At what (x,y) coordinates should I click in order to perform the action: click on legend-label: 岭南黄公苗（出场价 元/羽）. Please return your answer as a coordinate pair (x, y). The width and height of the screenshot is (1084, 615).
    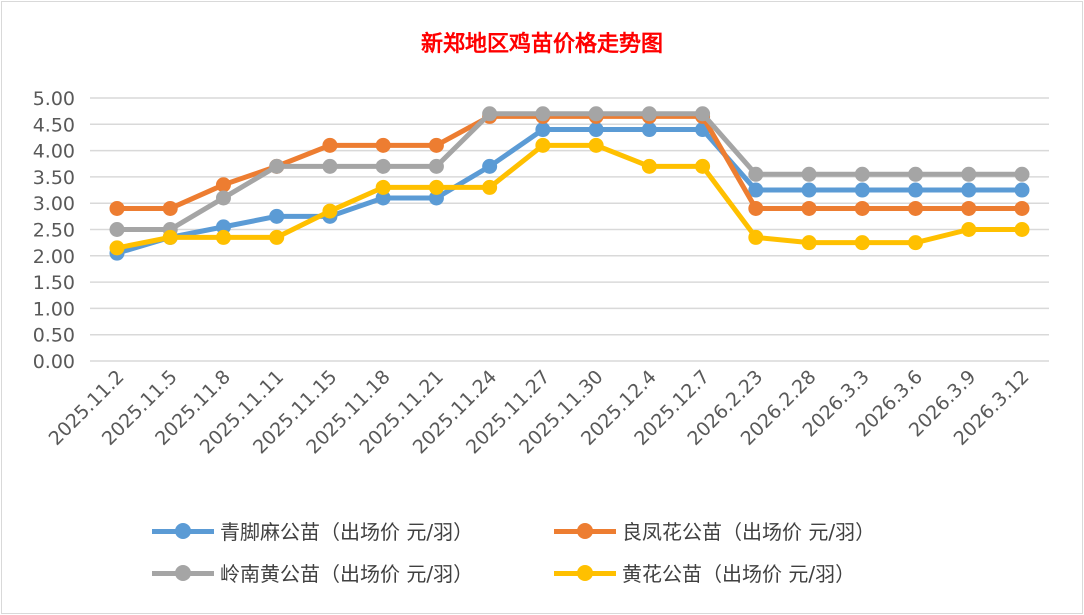
    Looking at the image, I should click on (347, 574).